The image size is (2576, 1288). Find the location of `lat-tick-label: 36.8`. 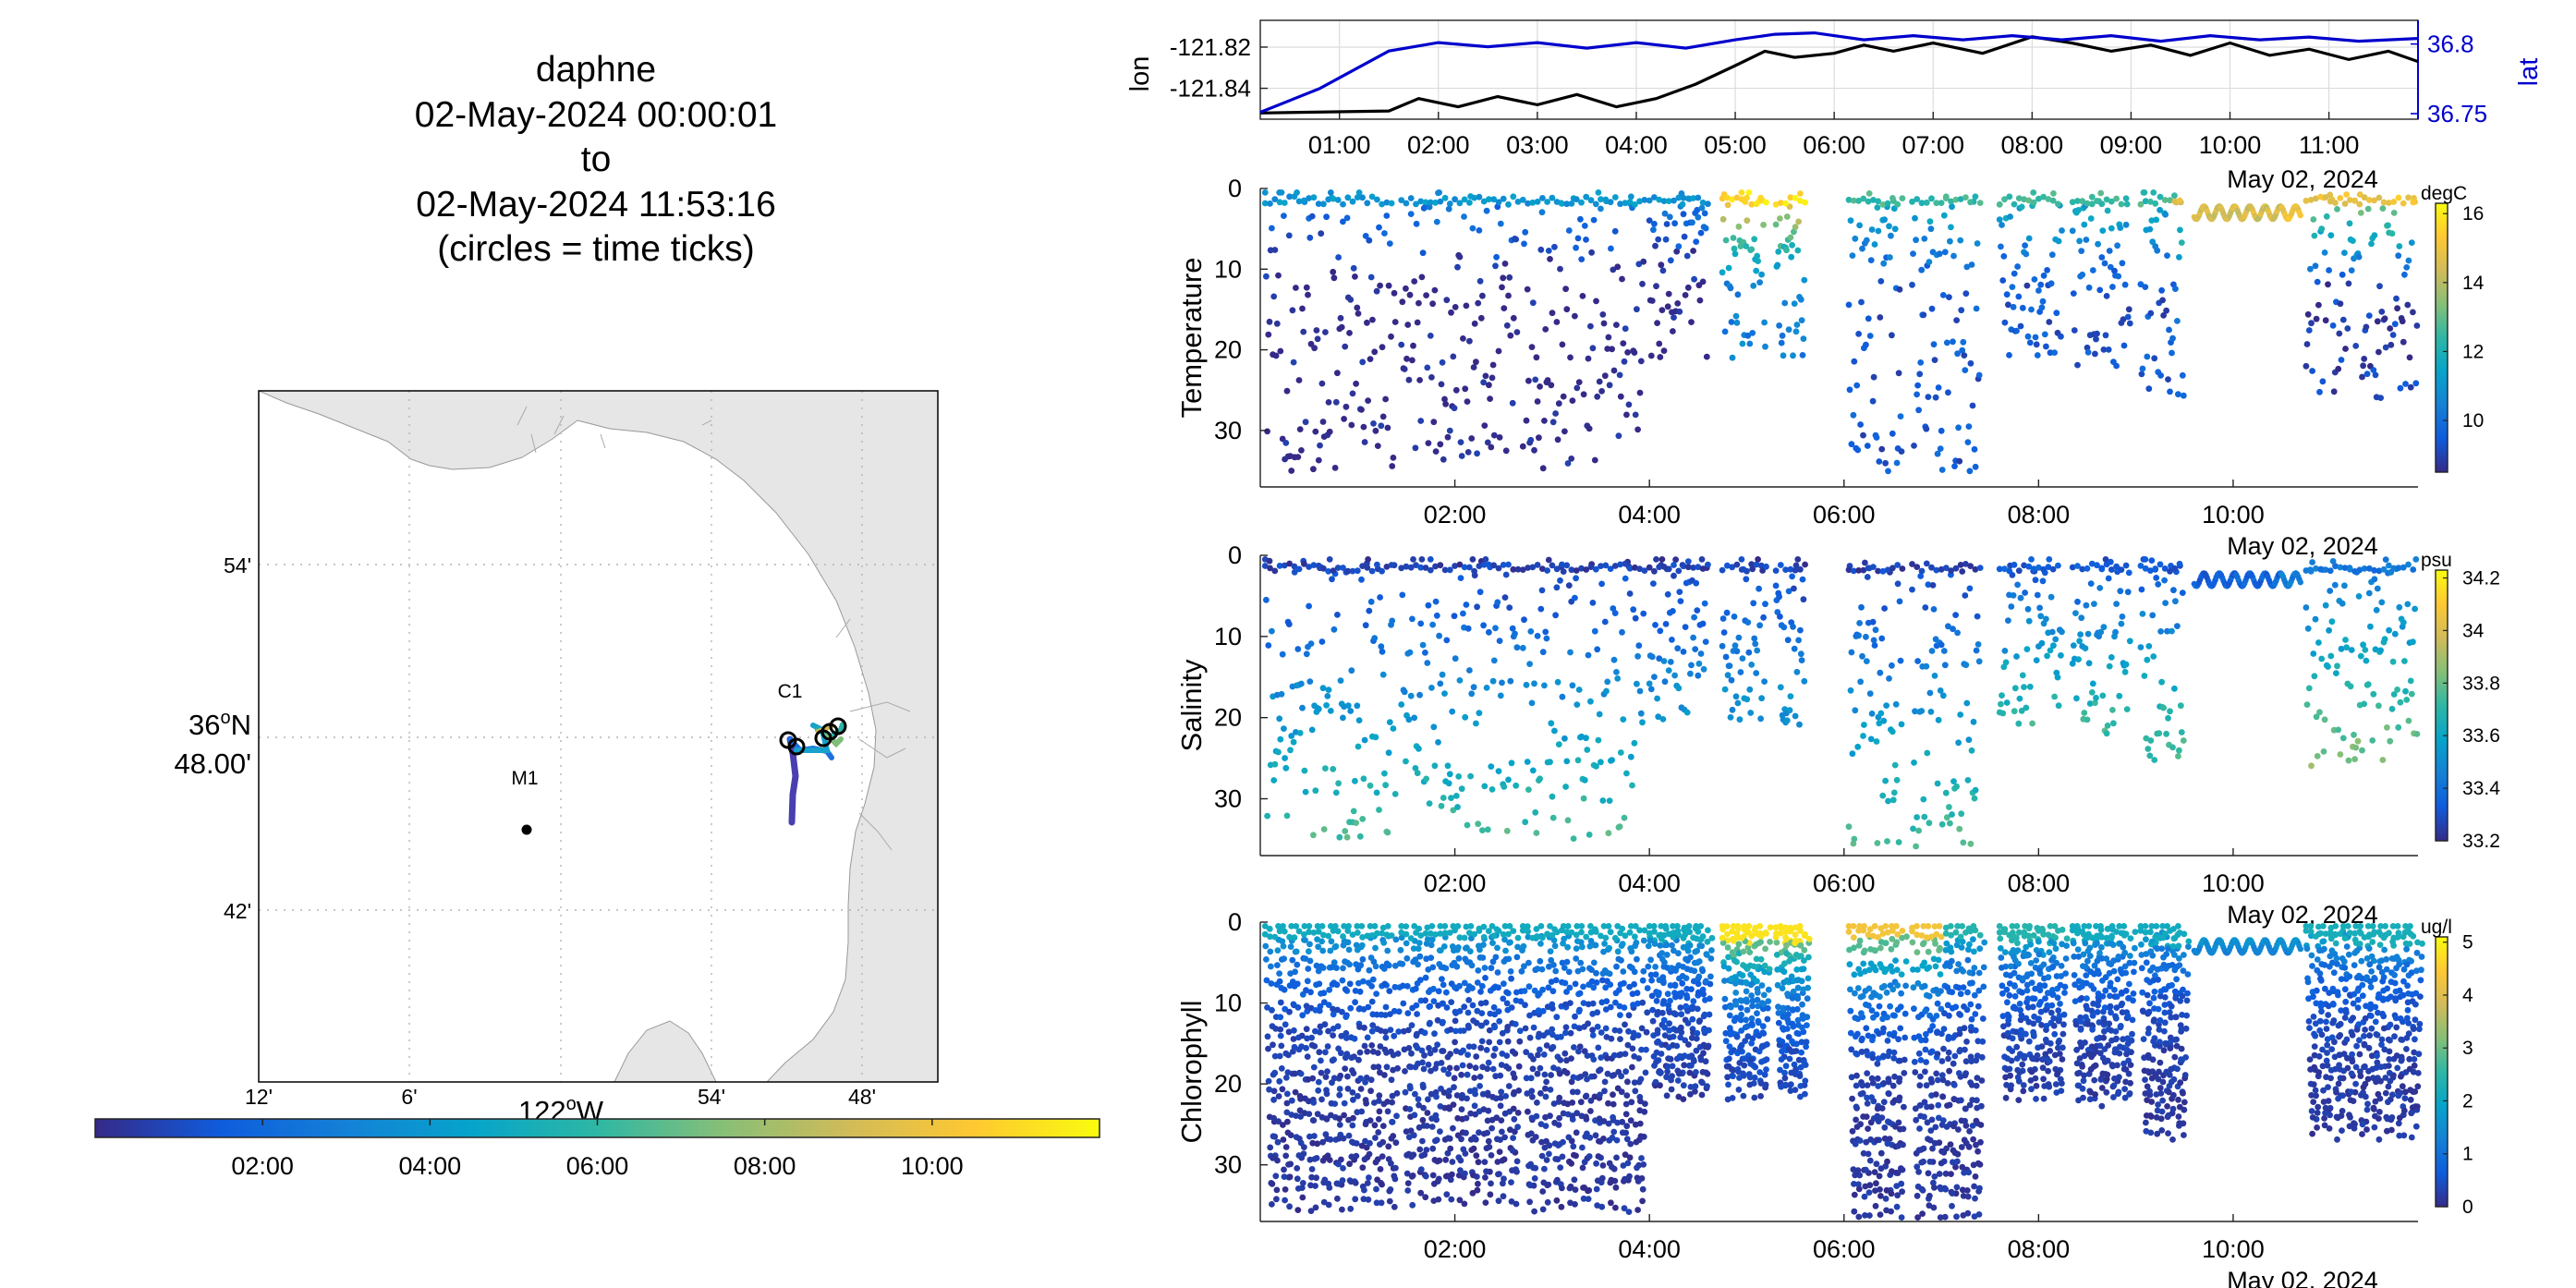

lat-tick-label: 36.8 is located at coordinates (2450, 44).